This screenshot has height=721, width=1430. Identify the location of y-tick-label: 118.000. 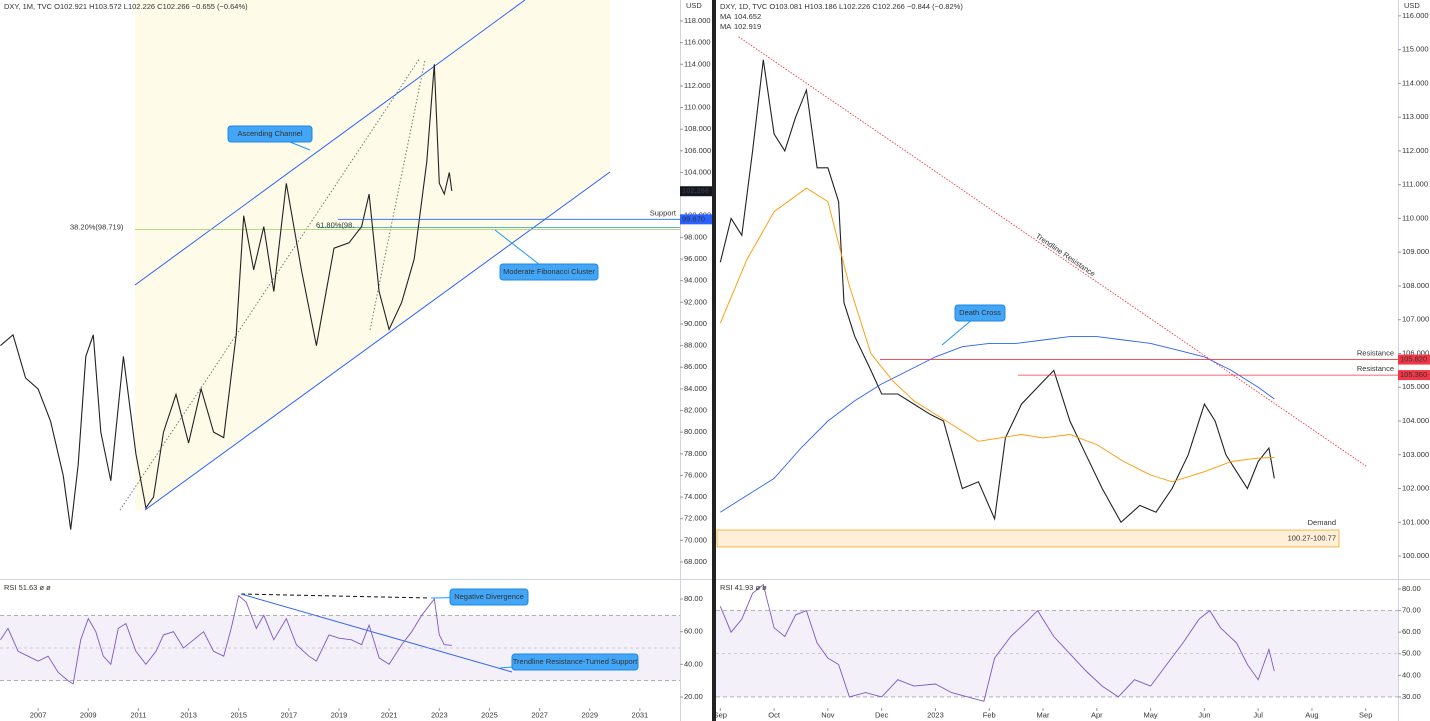
(697, 20).